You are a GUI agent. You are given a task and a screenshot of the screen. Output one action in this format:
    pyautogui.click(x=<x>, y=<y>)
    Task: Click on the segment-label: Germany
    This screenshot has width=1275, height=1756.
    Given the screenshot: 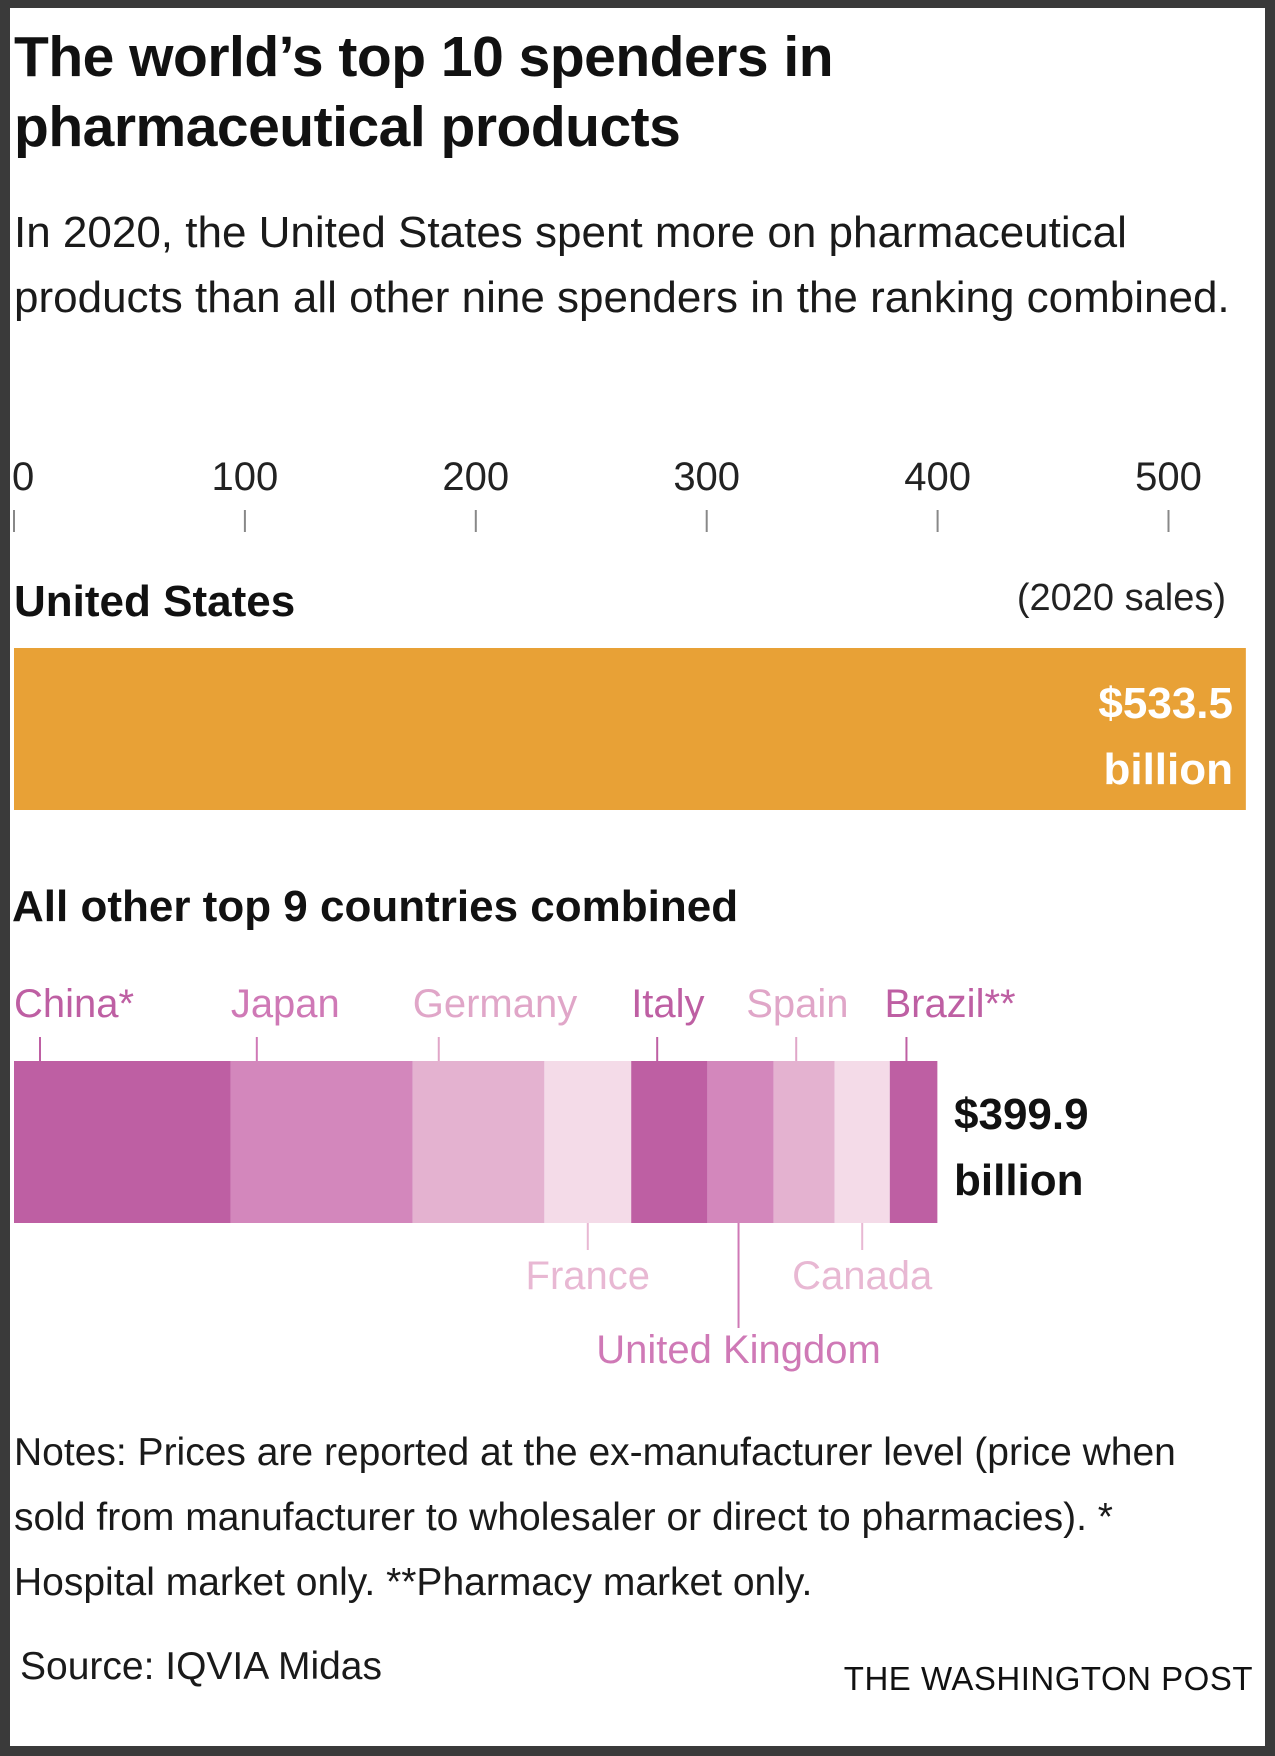 What is the action you would take?
    pyautogui.click(x=495, y=1004)
    